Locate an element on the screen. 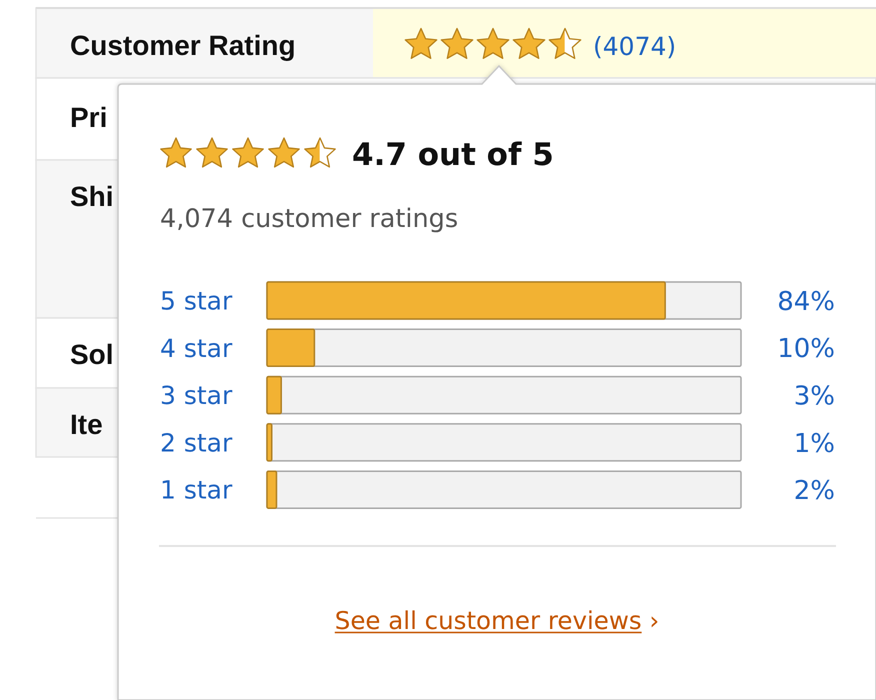 The image size is (876, 700). text: See all customer reviews › is located at coordinates (497, 620).